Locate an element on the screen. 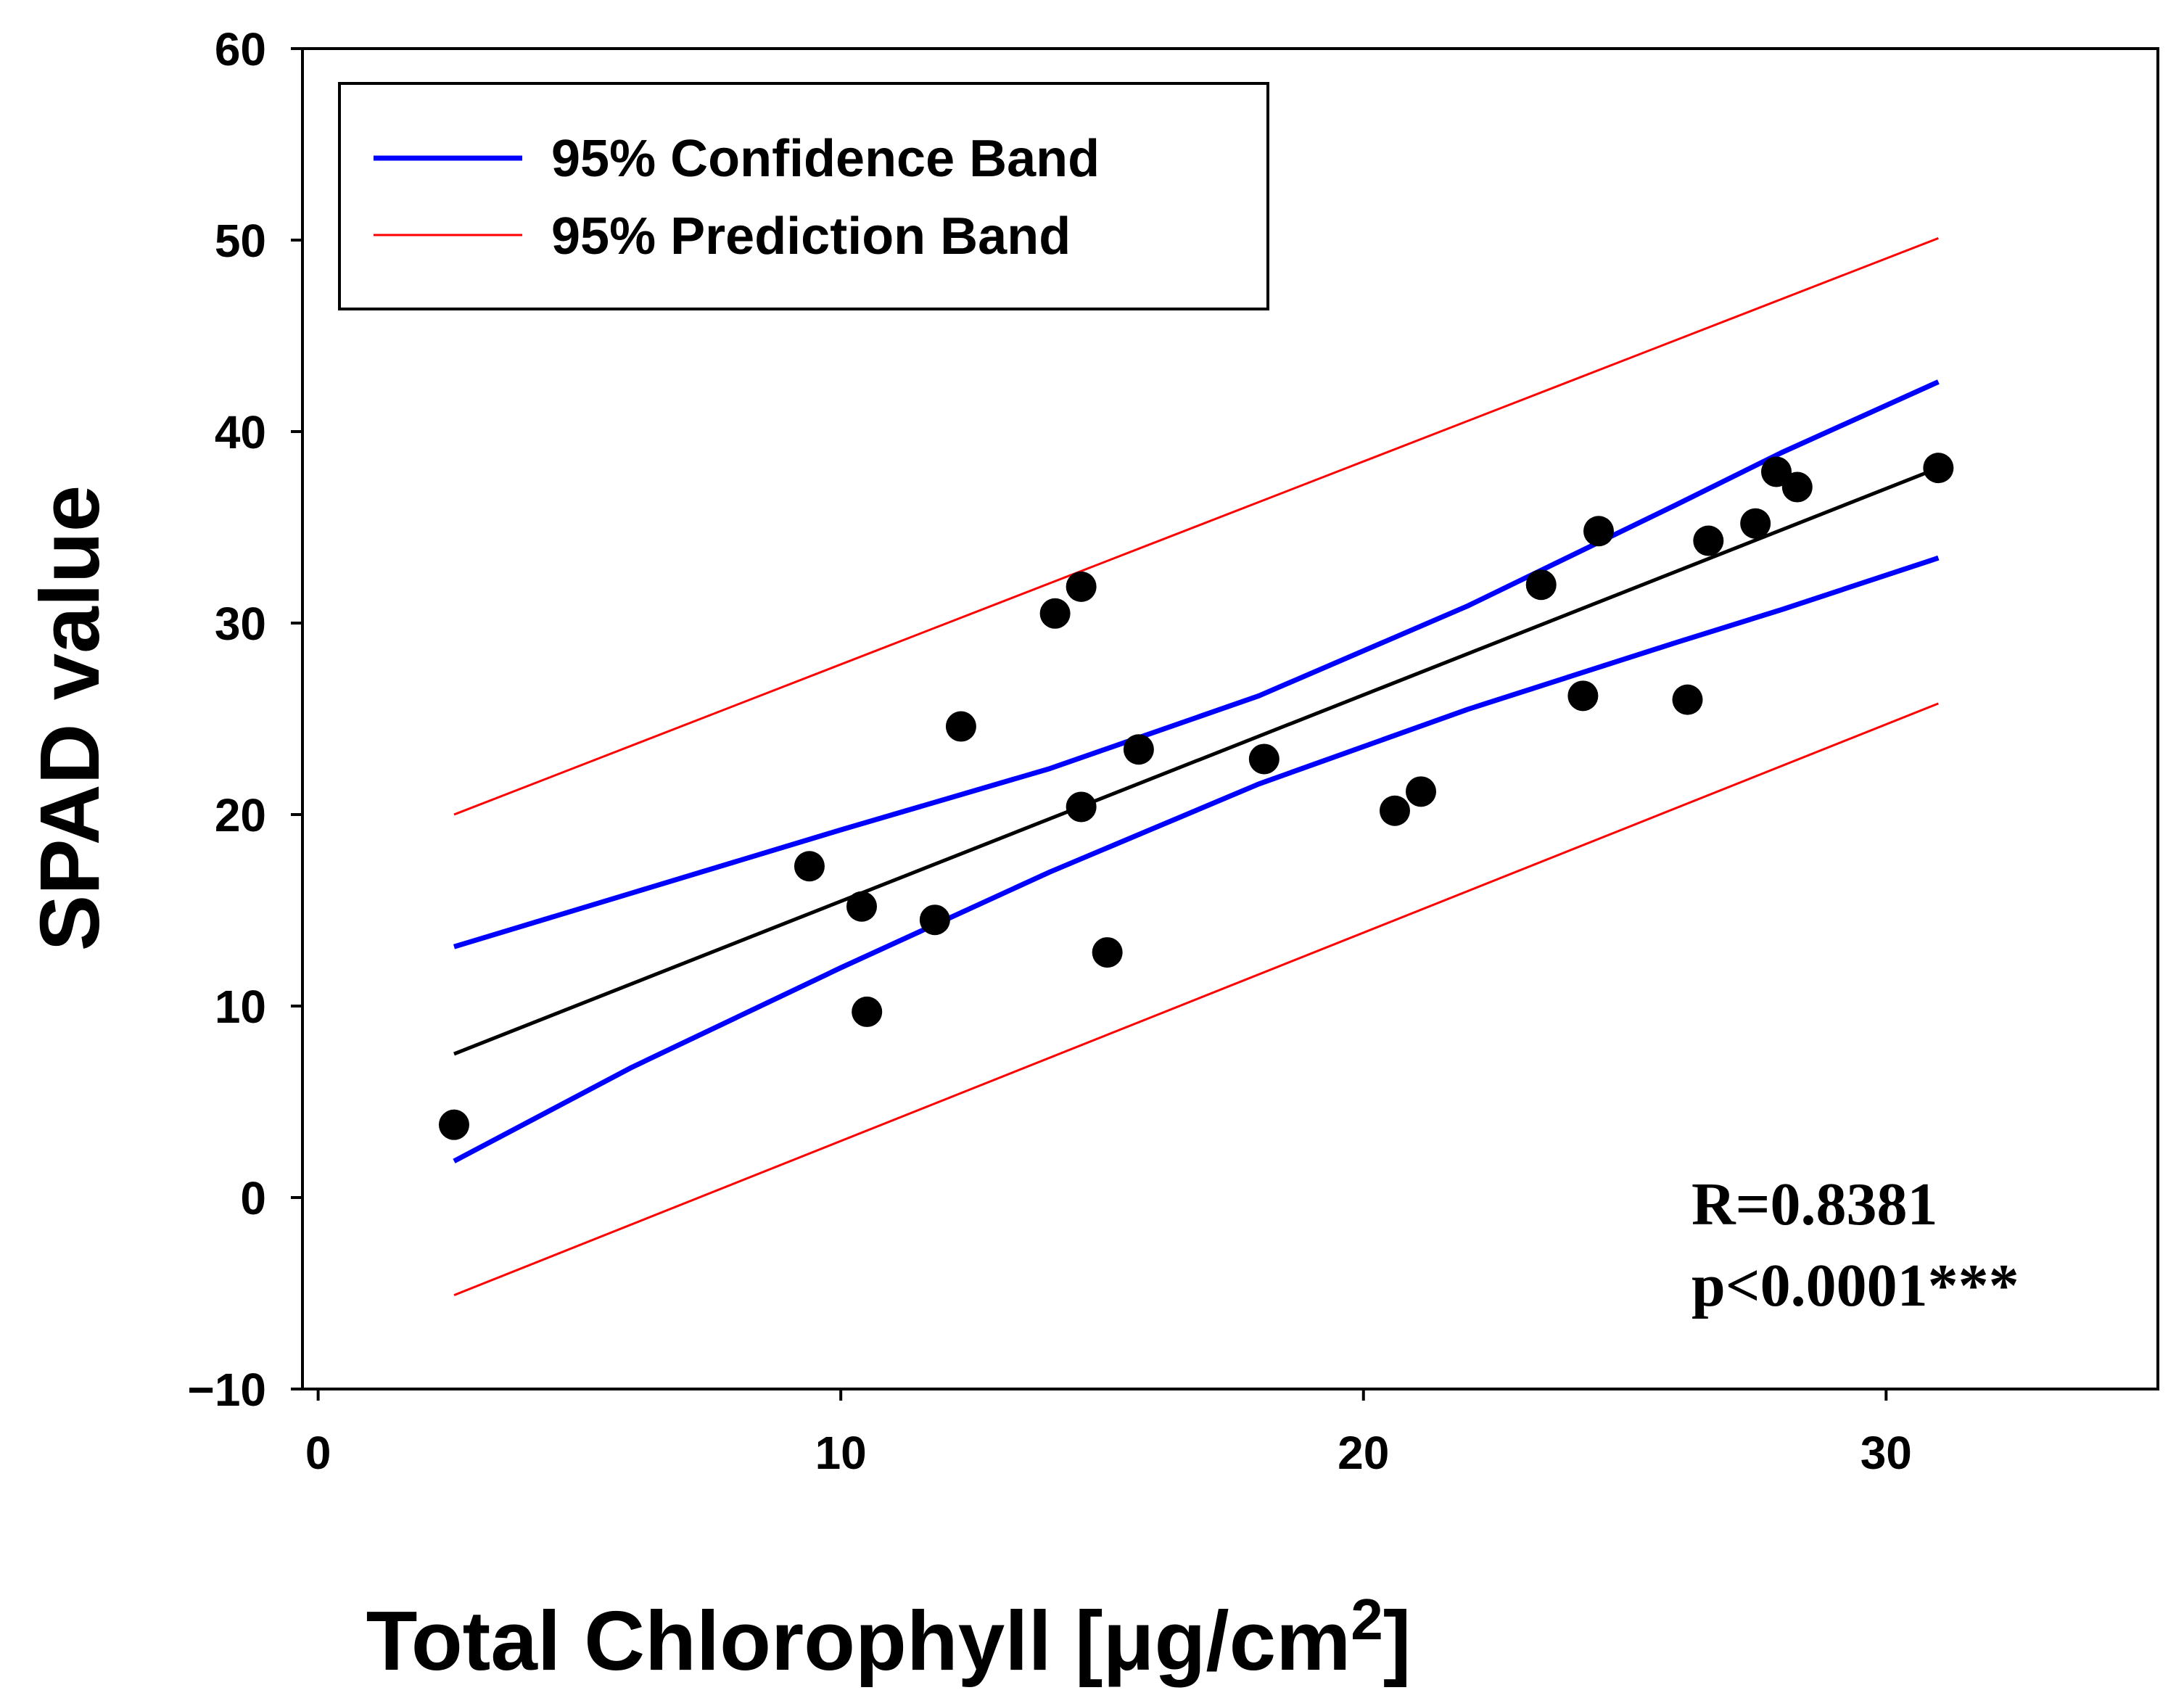  x-tick-label: 20 is located at coordinates (1363, 1453).